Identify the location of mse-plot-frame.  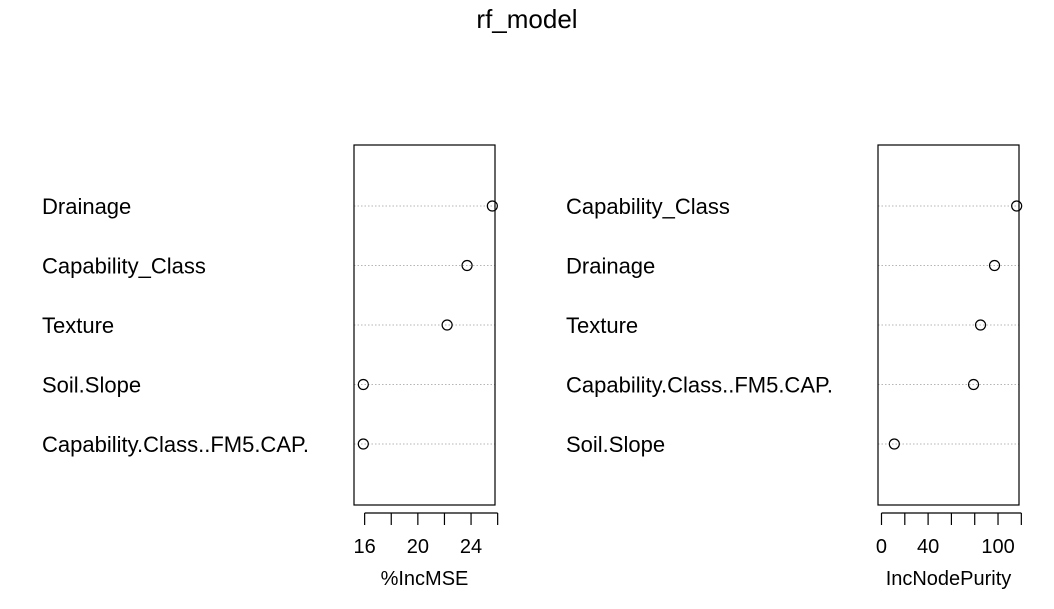
(424, 325).